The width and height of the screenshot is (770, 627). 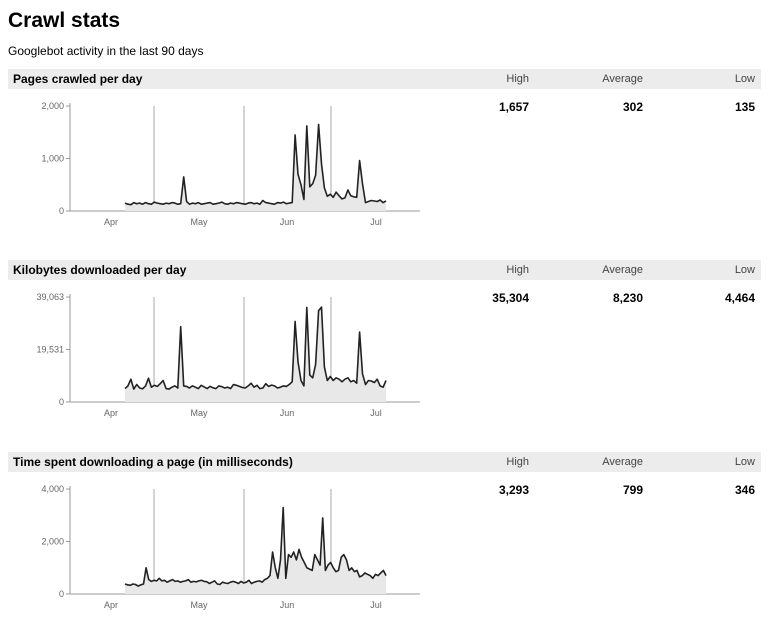 What do you see at coordinates (739, 298) in the screenshot?
I see `low-value: 4,464` at bounding box center [739, 298].